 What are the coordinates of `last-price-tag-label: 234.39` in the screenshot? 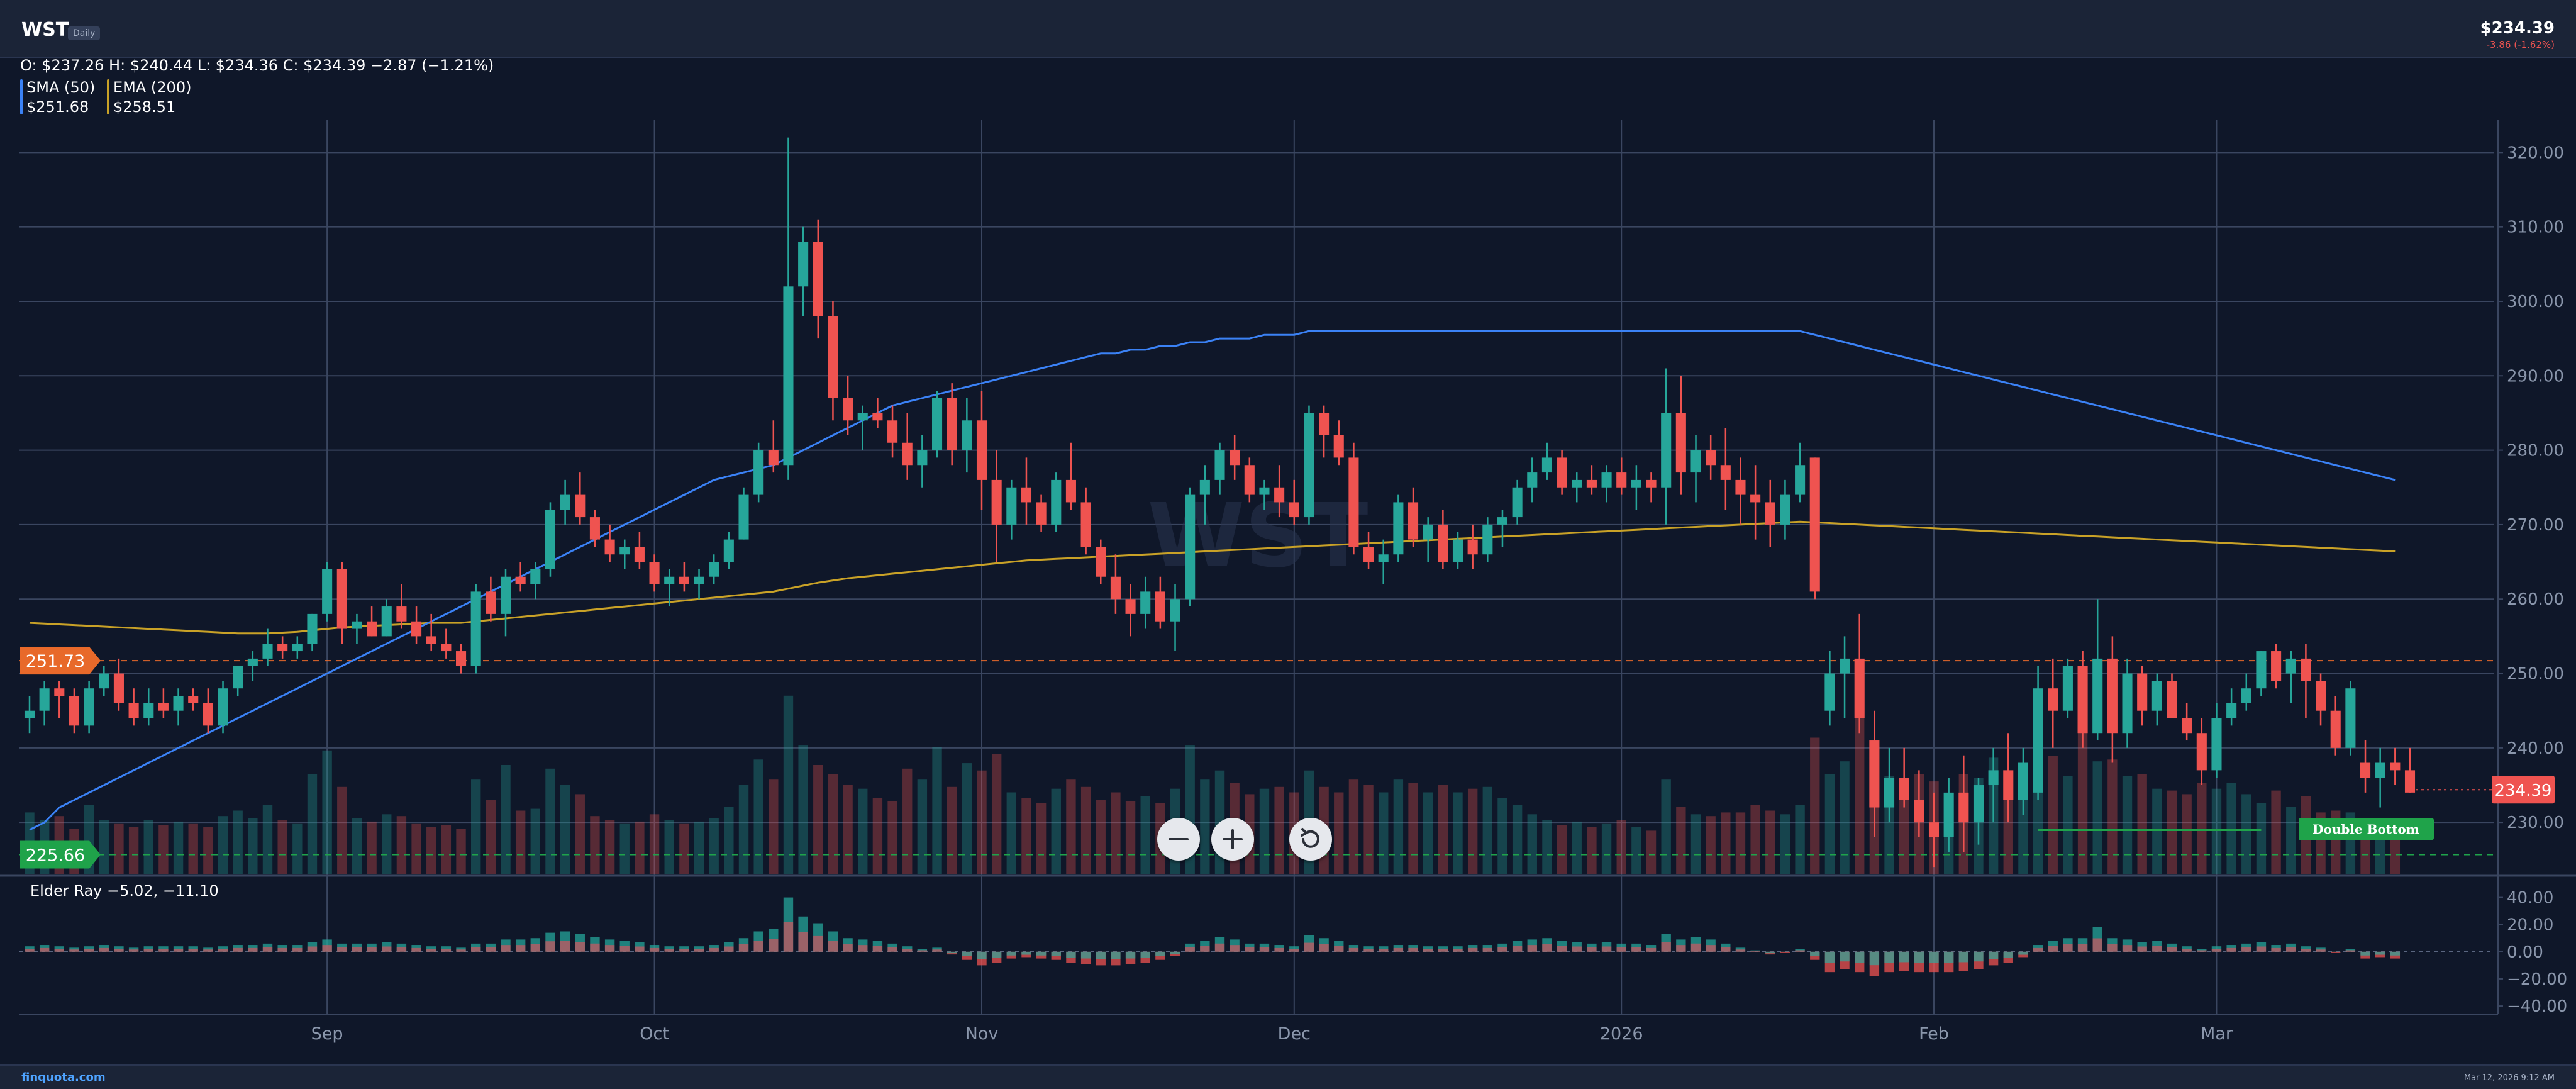 It's located at (2523, 790).